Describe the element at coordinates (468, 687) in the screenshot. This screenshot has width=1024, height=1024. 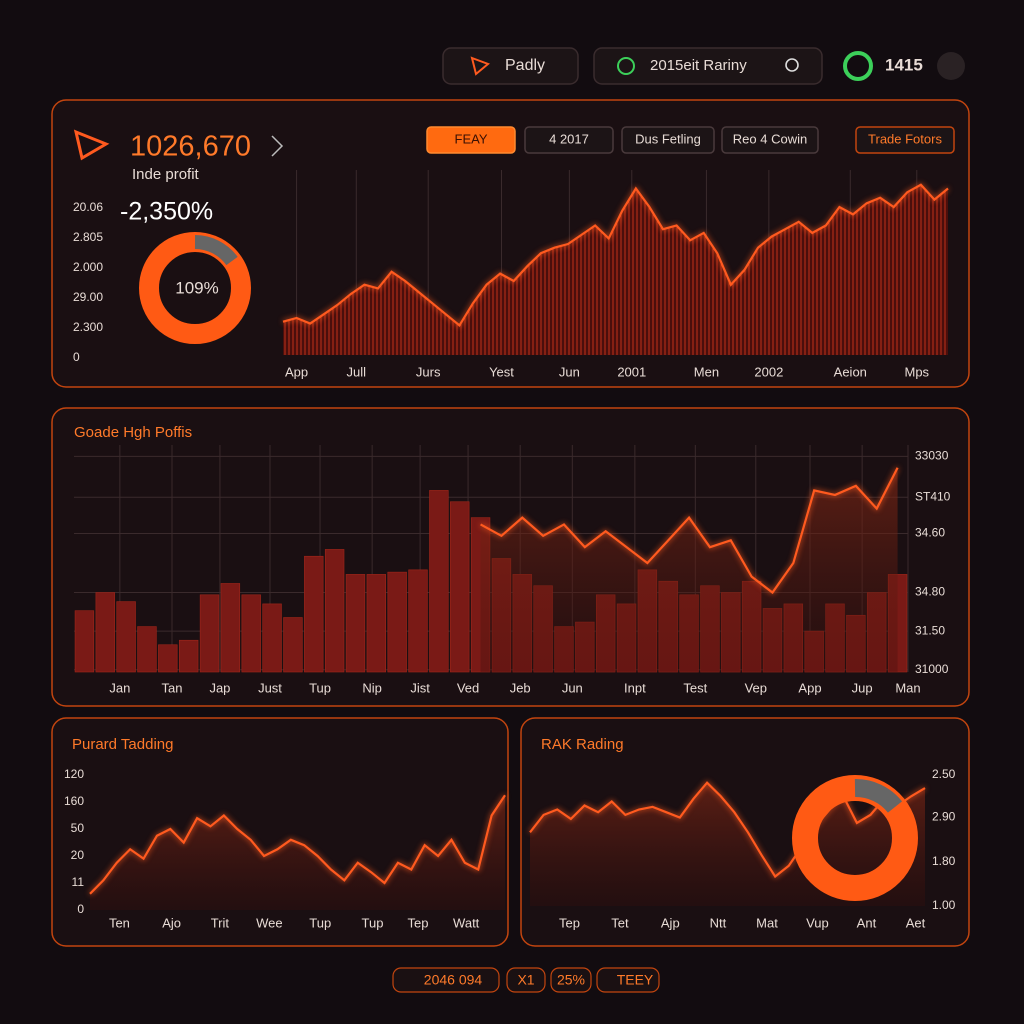
I see `x-tick-label: Ved` at that location.